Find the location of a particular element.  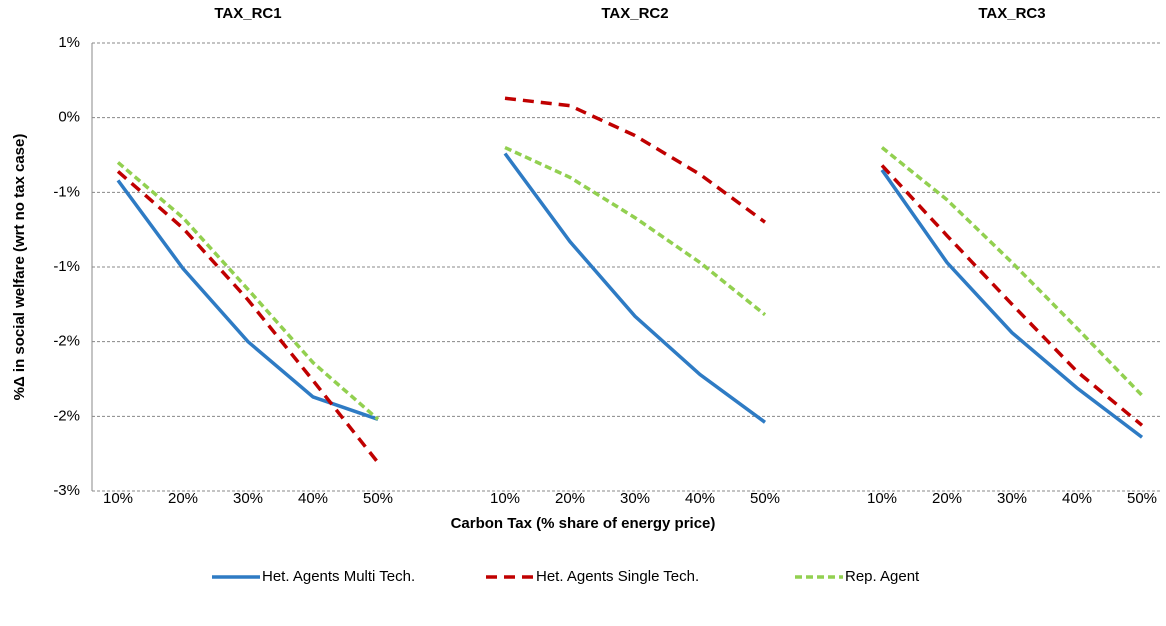

x-axis-title: Carbon Tax (% share of energy price) is located at coordinates (583, 523).